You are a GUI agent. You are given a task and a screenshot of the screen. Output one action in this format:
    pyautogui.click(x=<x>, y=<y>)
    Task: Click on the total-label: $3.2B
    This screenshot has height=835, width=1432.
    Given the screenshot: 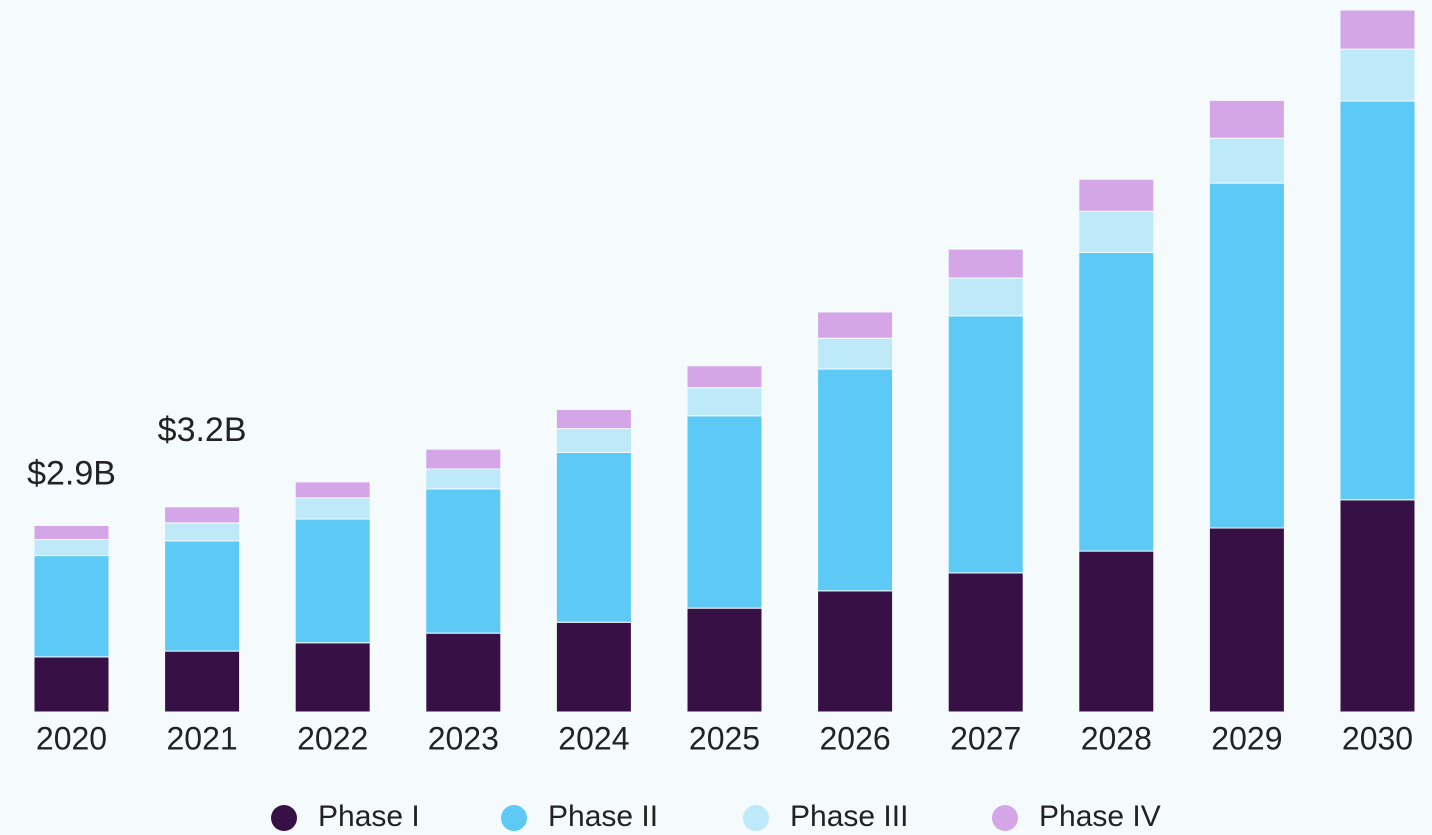 What is the action you would take?
    pyautogui.click(x=202, y=430)
    